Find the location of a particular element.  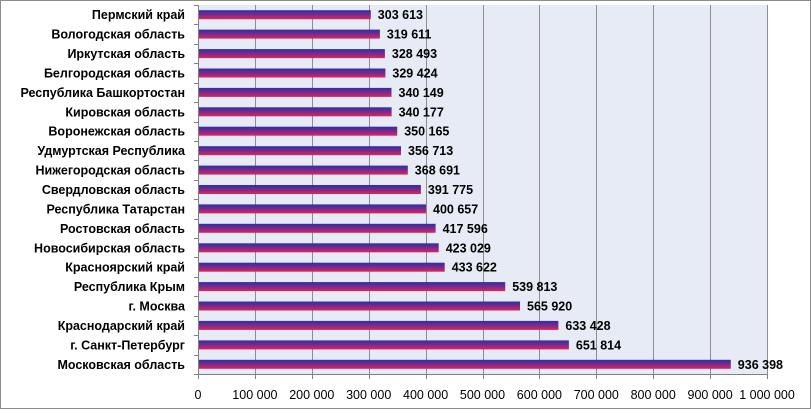

data-label: 433 622 is located at coordinates (474, 268).